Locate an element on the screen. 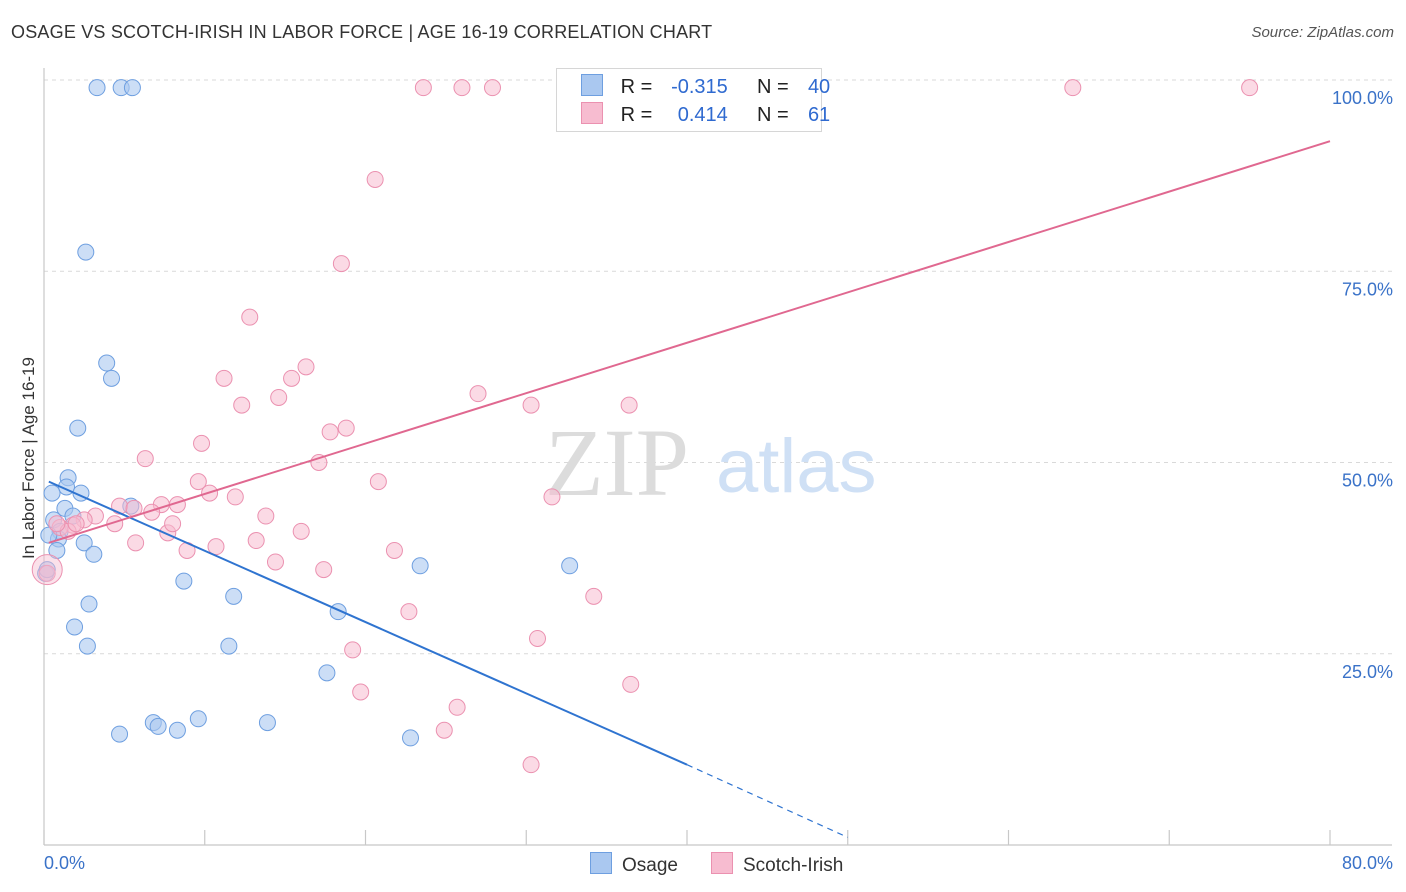 The height and width of the screenshot is (892, 1406). scotch-r-value: 0.414 is located at coordinates (702, 115).